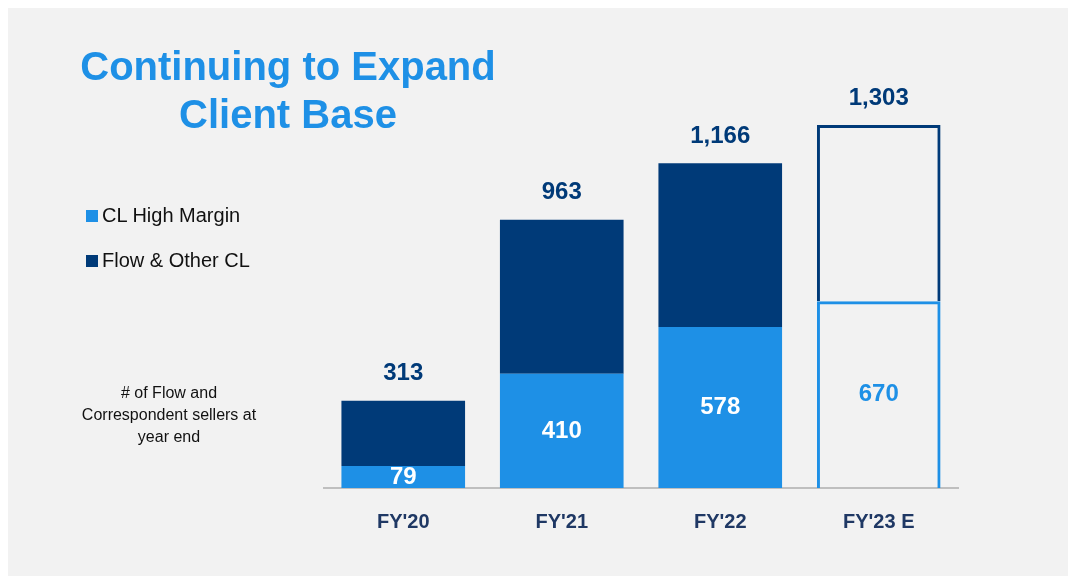 This screenshot has height=584, width=1076. Describe the element at coordinates (403, 520) in the screenshot. I see `x-tick-label: FY'20` at that location.